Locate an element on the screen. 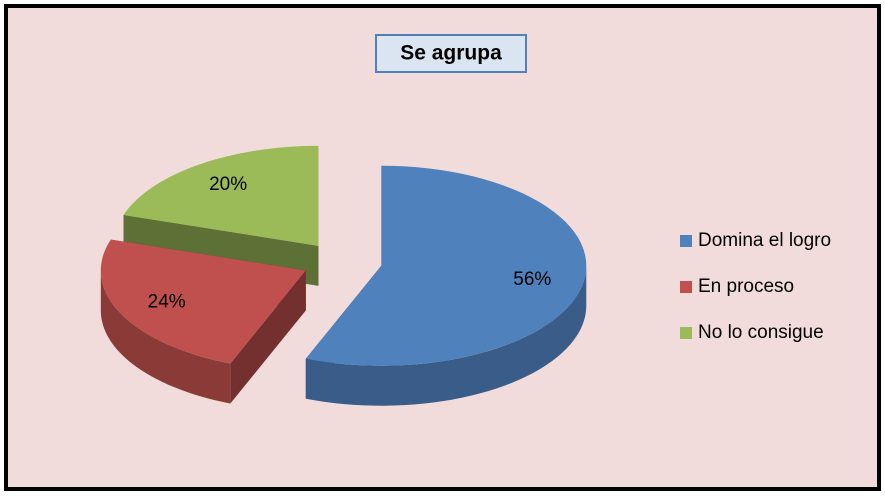  legend-label: En proceso is located at coordinates (746, 286).